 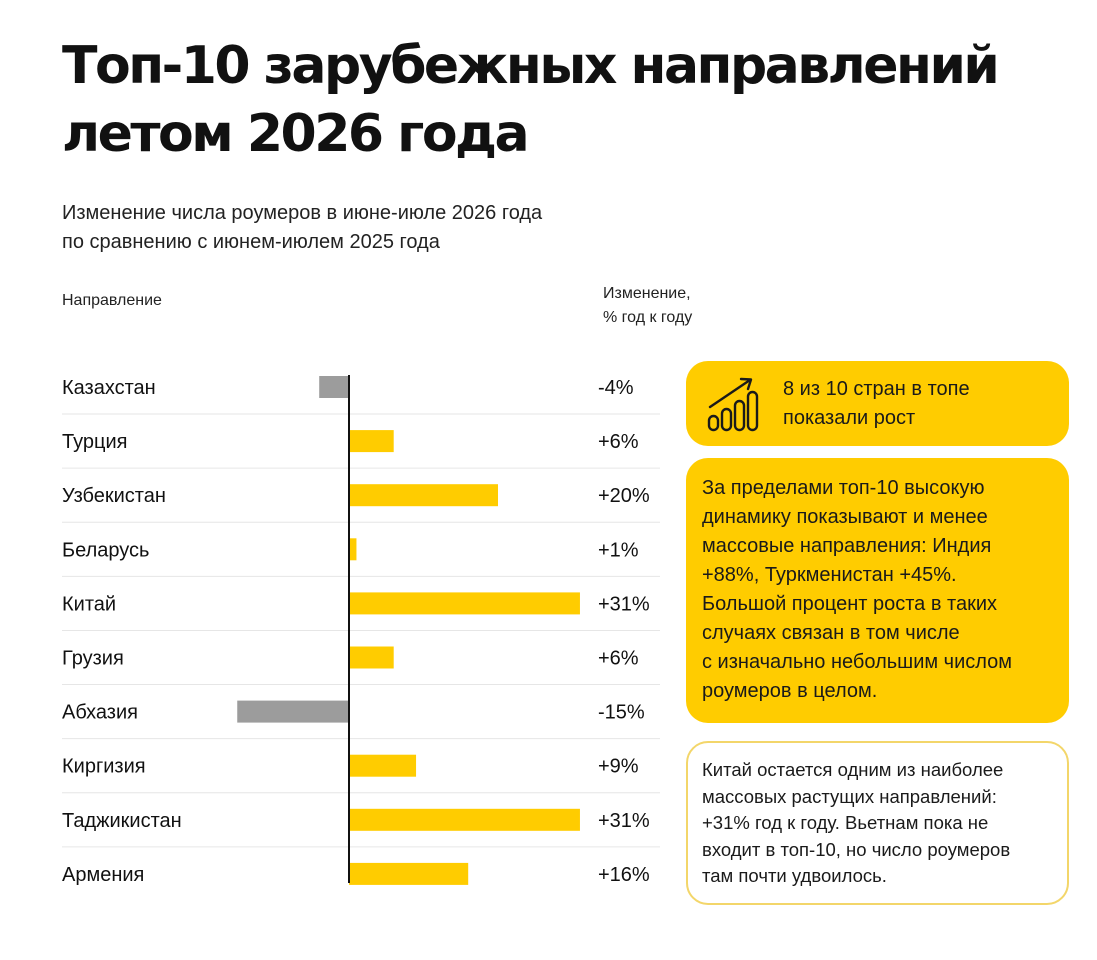 What do you see at coordinates (100, 713) in the screenshot?
I see `category-label: Абхазия` at bounding box center [100, 713].